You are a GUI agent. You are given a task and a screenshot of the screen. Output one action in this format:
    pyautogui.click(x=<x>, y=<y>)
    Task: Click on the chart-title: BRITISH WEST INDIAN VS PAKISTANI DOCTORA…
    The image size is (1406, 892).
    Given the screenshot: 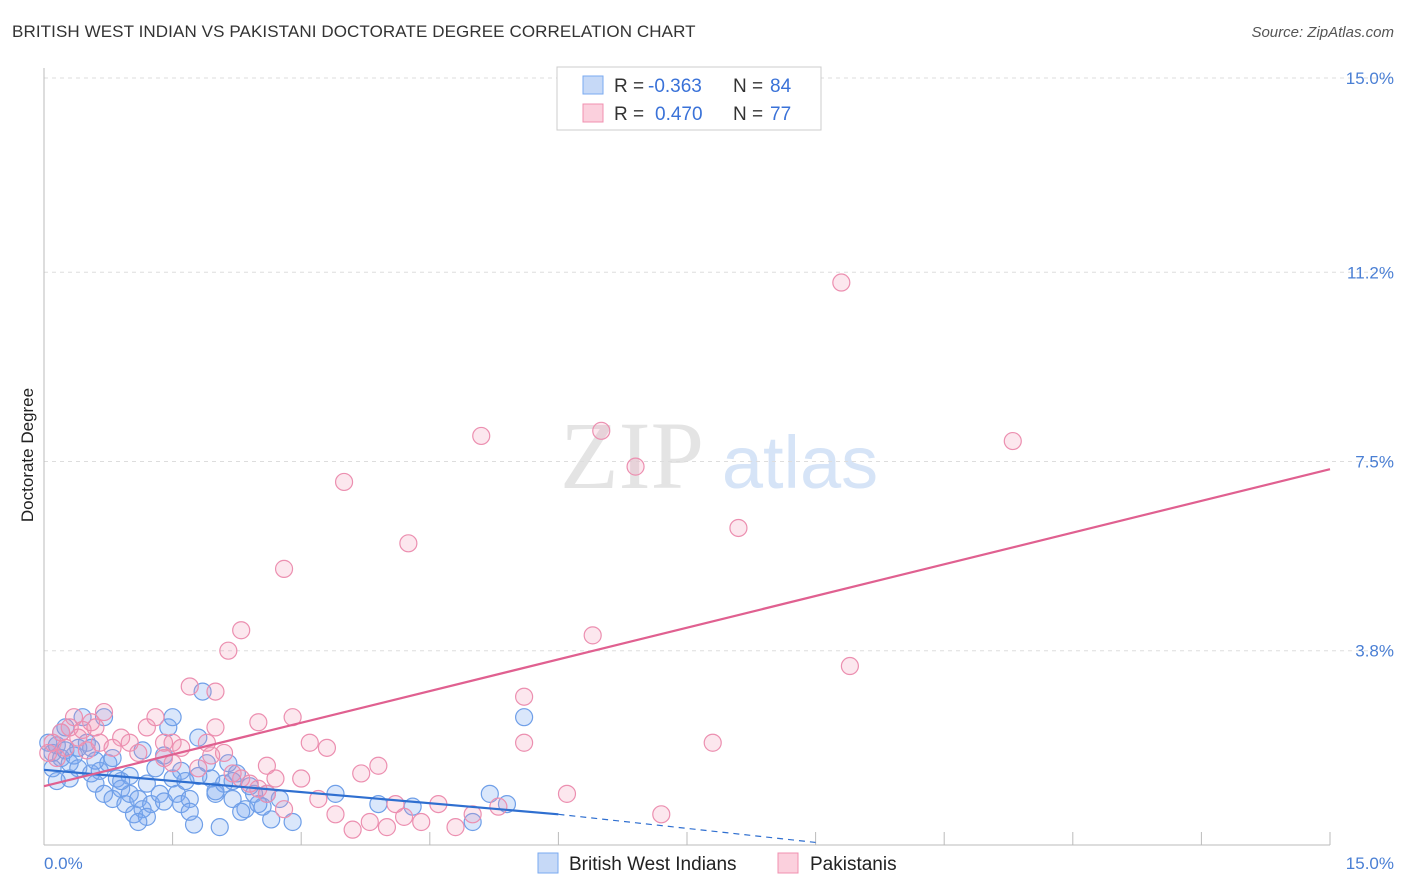 What is the action you would take?
    pyautogui.click(x=354, y=31)
    